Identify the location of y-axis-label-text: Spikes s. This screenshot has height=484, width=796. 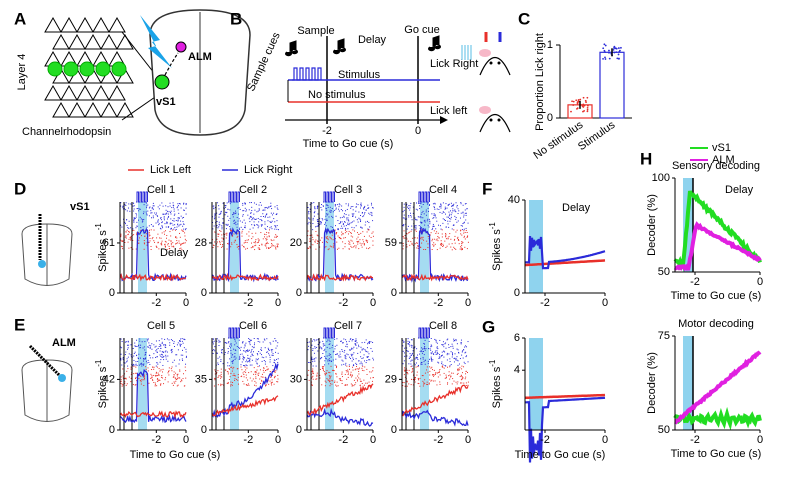
(497, 250).